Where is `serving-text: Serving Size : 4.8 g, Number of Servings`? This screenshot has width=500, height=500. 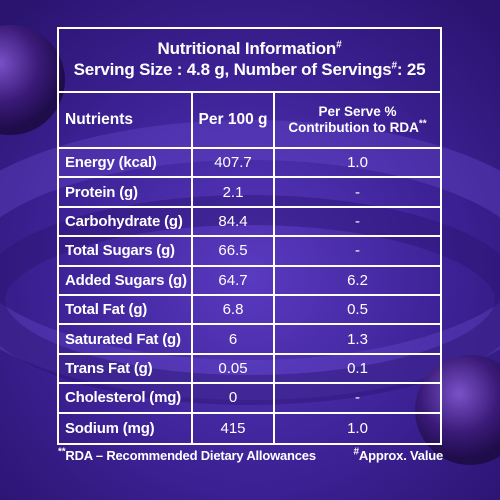
serving-text: Serving Size : 4.8 g, Number of Servings is located at coordinates (232, 69).